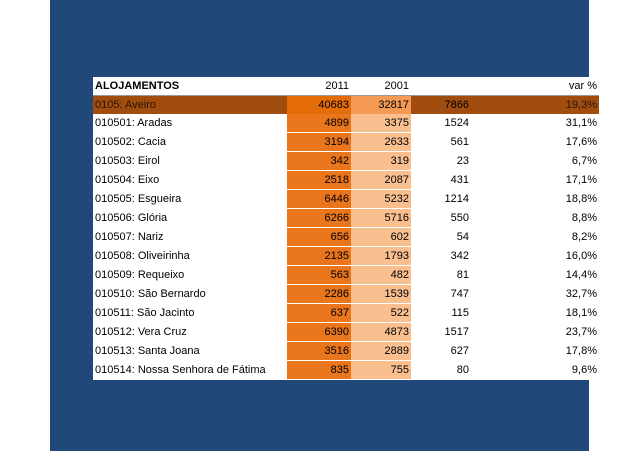 The image size is (638, 451). I want to click on cell-difference: 1517, so click(441, 332).